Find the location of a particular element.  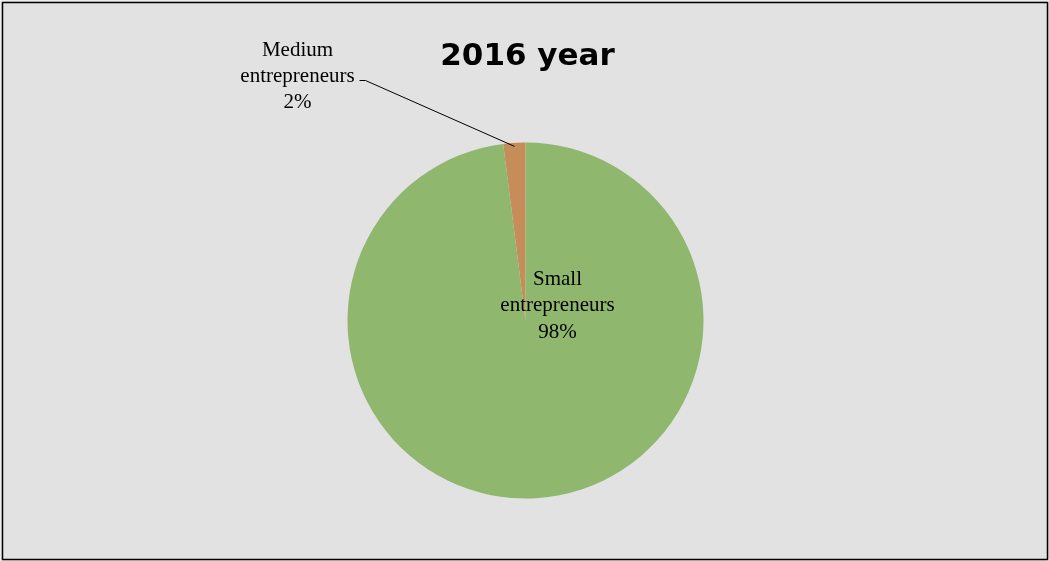

data-label: 98% is located at coordinates (557, 330).